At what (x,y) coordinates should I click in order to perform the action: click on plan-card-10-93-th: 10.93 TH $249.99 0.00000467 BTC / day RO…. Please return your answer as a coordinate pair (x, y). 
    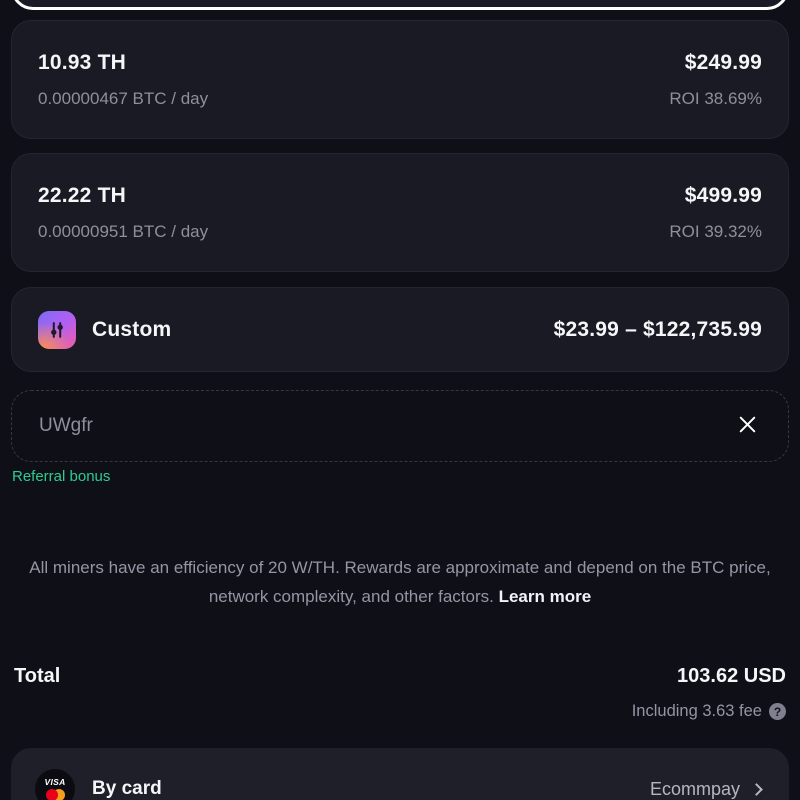
    Looking at the image, I should click on (400, 79).